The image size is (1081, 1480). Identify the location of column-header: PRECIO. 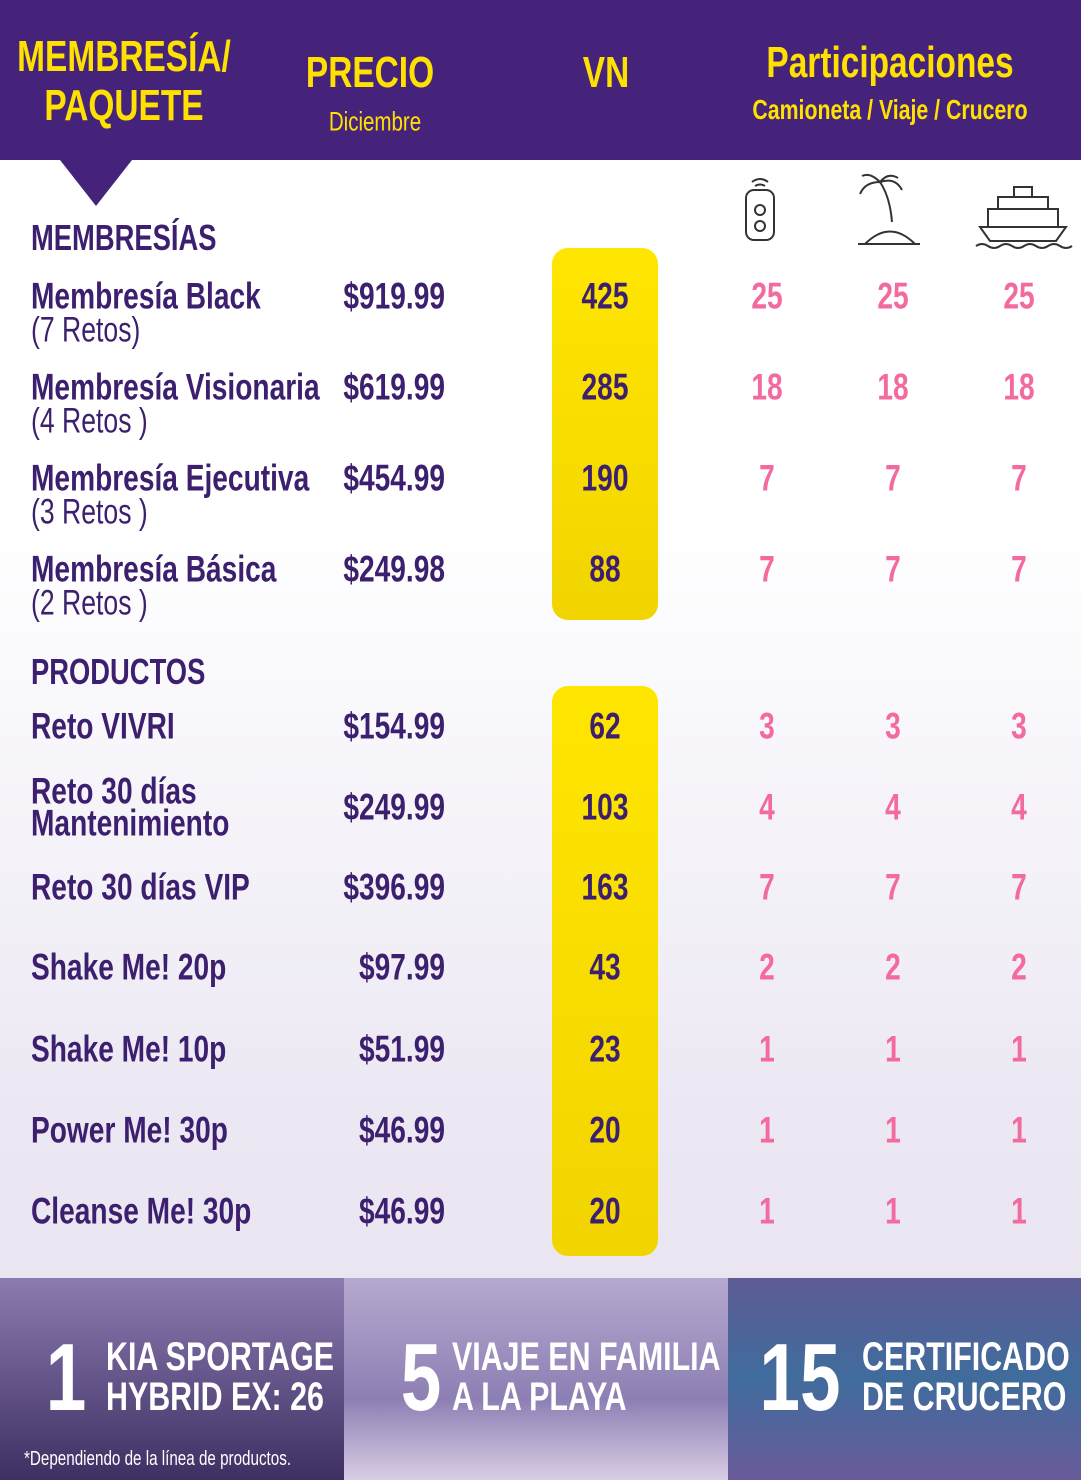
(370, 72).